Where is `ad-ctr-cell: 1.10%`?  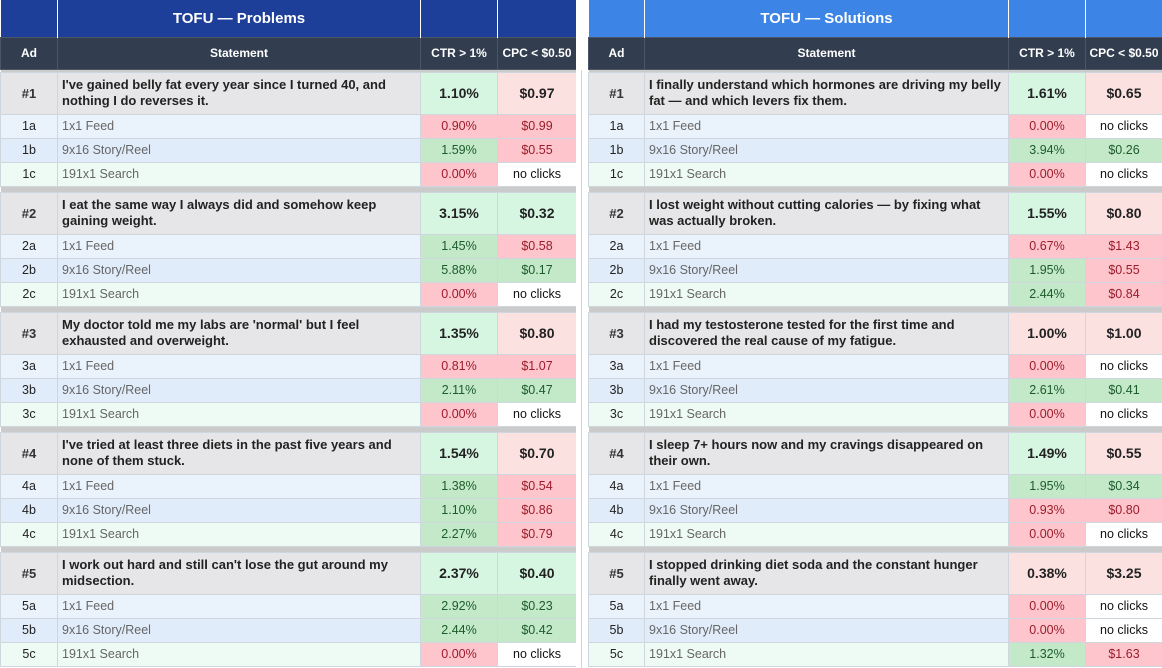
ad-ctr-cell: 1.10% is located at coordinates (459, 93).